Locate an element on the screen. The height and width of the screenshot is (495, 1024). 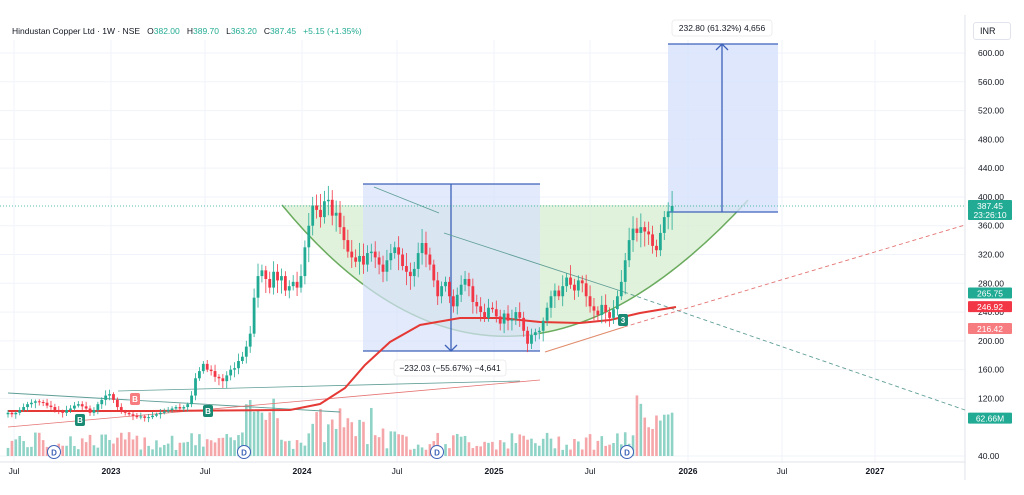
price-label-text: 62.66M is located at coordinates (990, 419).